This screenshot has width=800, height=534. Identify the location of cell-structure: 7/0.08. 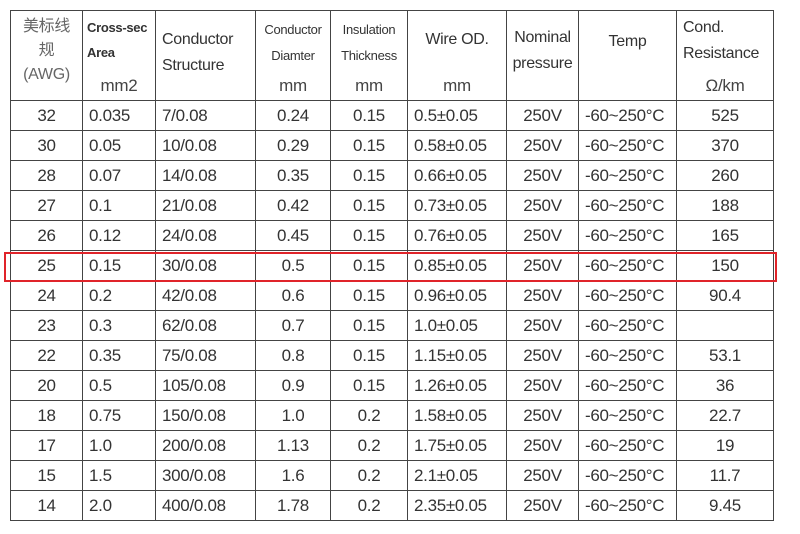
(205, 115).